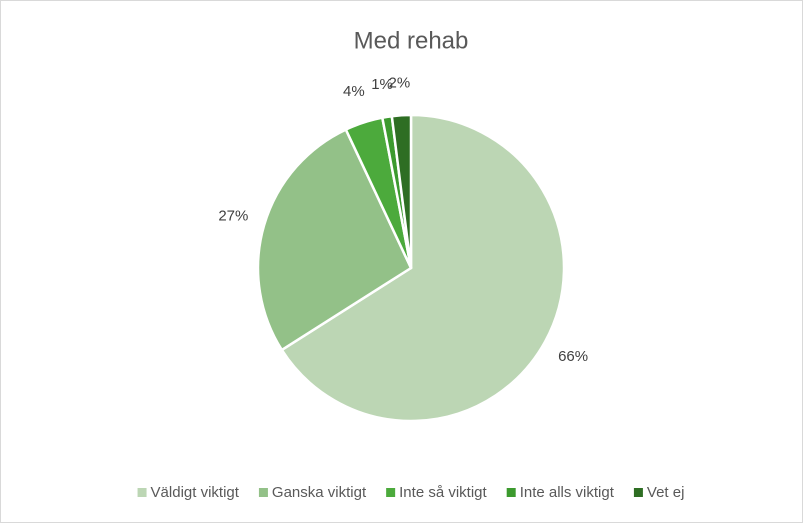 The width and height of the screenshot is (804, 524). What do you see at coordinates (400, 82) in the screenshot?
I see `data-label: 2%` at bounding box center [400, 82].